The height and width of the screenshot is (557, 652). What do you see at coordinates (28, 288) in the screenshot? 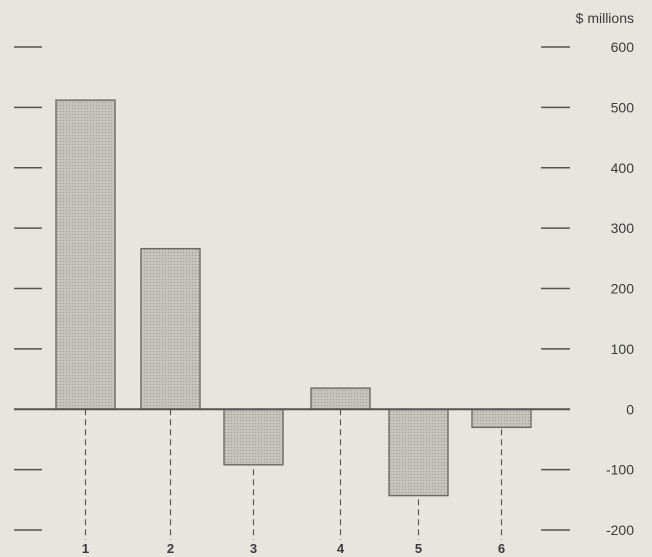
I see `left-tick-marks` at bounding box center [28, 288].